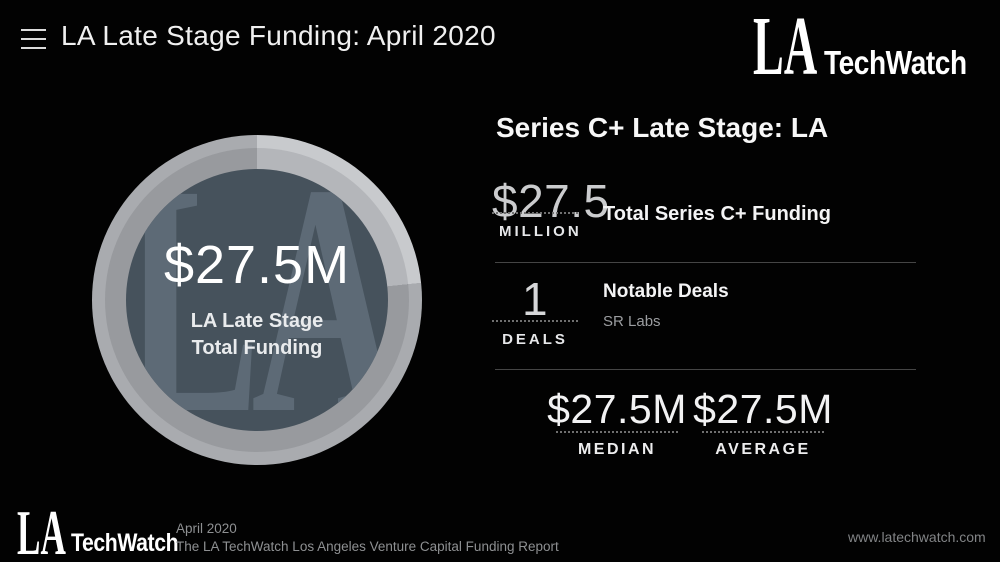 The width and height of the screenshot is (1000, 562). Describe the element at coordinates (257, 334) in the screenshot. I see `total-funding-label: LA Late Stage Total Funding` at that location.